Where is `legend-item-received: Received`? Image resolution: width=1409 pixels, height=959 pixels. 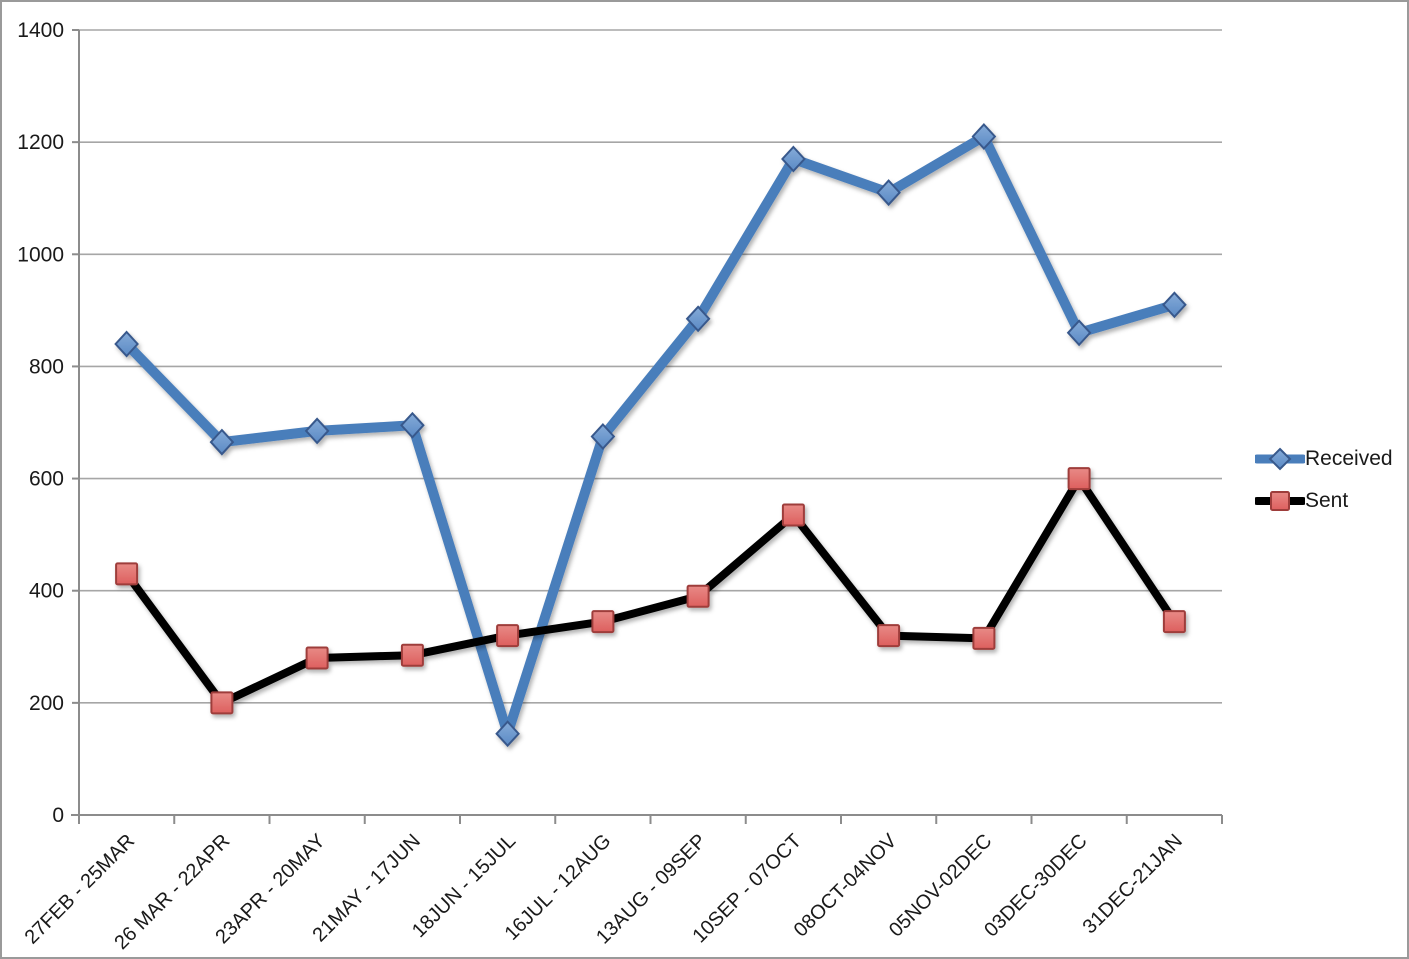
legend-item-received: Received is located at coordinates (1324, 459).